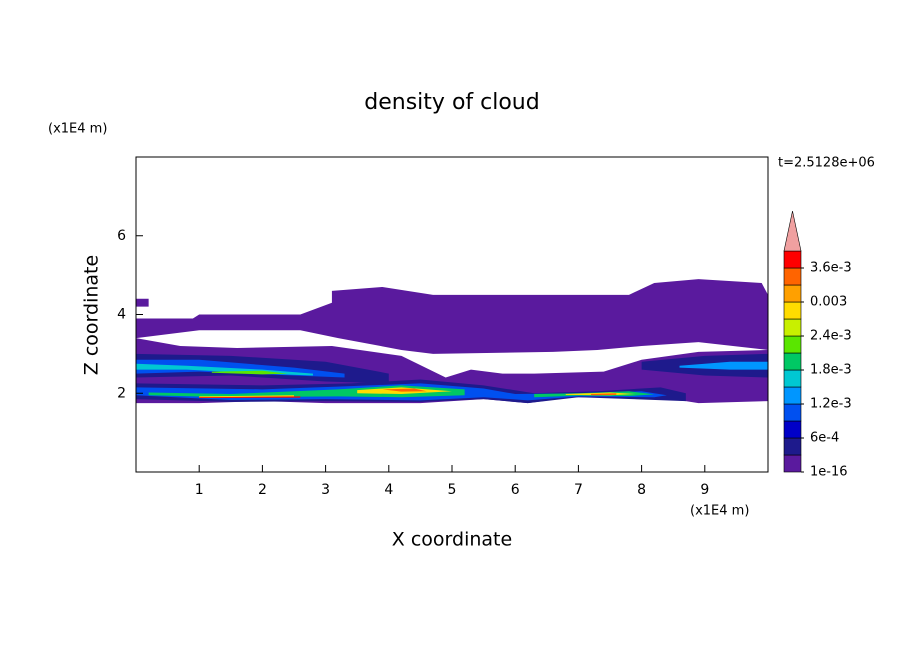  Describe the element at coordinates (452, 540) in the screenshot. I see `x-axis-label: X coordinate` at that location.